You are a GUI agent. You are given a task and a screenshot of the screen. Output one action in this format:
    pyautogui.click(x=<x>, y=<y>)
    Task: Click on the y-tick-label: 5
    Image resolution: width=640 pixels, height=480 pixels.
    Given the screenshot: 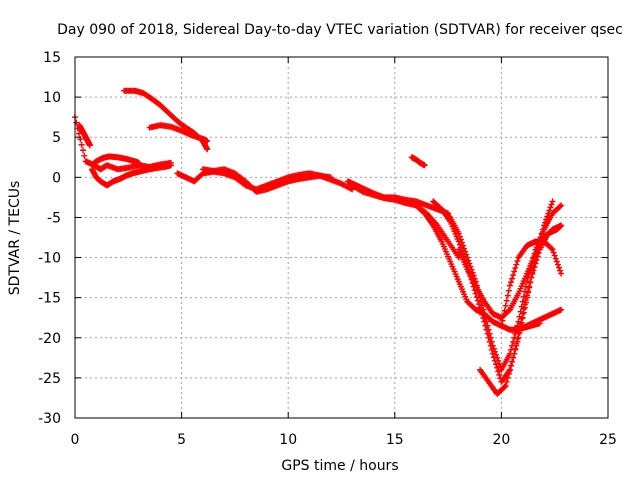 What is the action you would take?
    pyautogui.click(x=56, y=138)
    